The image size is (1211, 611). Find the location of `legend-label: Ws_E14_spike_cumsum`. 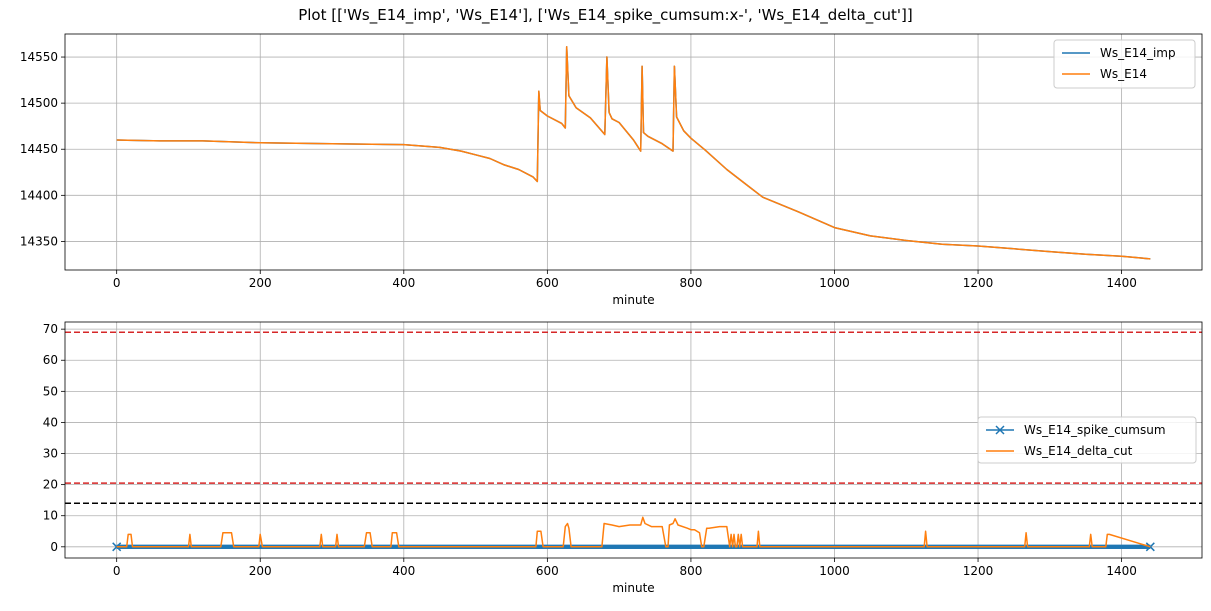

legend-label: Ws_E14_spike_cumsum is located at coordinates (1095, 430).